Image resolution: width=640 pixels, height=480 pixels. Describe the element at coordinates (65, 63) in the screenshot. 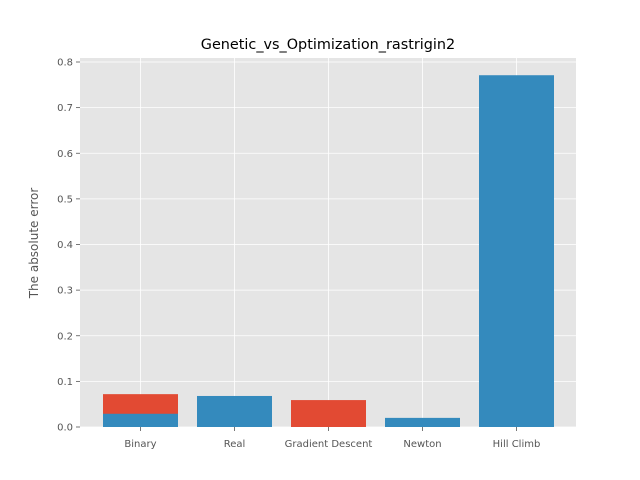

I see `y-tick-label: 0.8` at that location.